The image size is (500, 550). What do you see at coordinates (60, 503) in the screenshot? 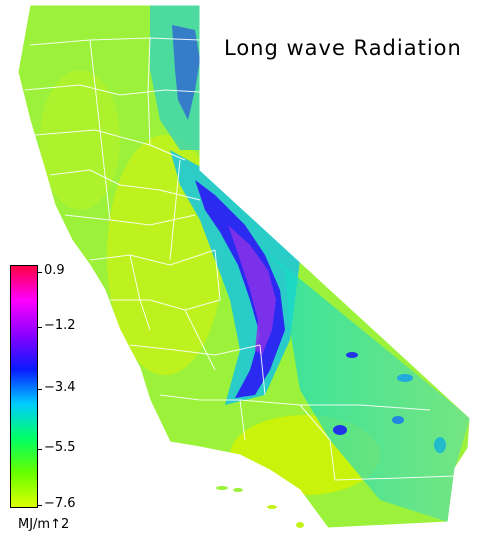
I see `legend-tick-label: −7.6` at bounding box center [60, 503].